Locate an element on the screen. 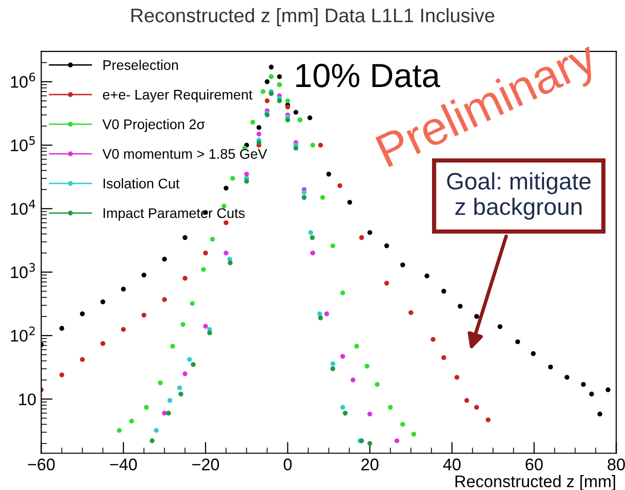 The width and height of the screenshot is (625, 490). annotation: Goal: mitigate z backgroun is located at coordinates (519, 196).